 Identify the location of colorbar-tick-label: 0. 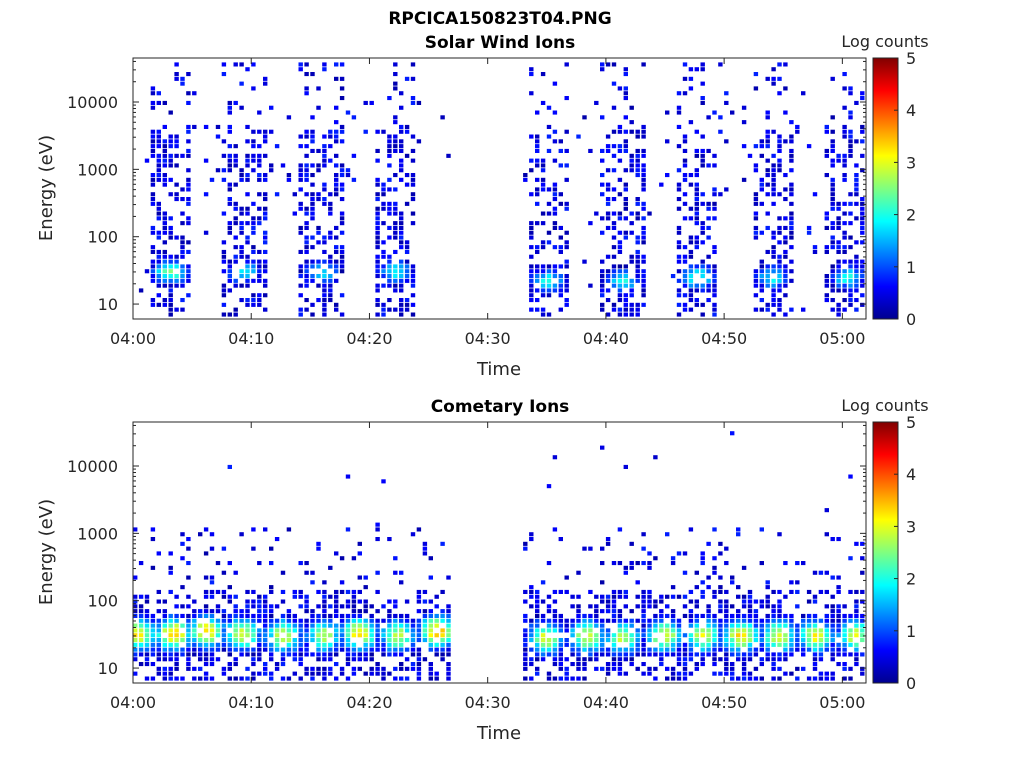
(911, 683).